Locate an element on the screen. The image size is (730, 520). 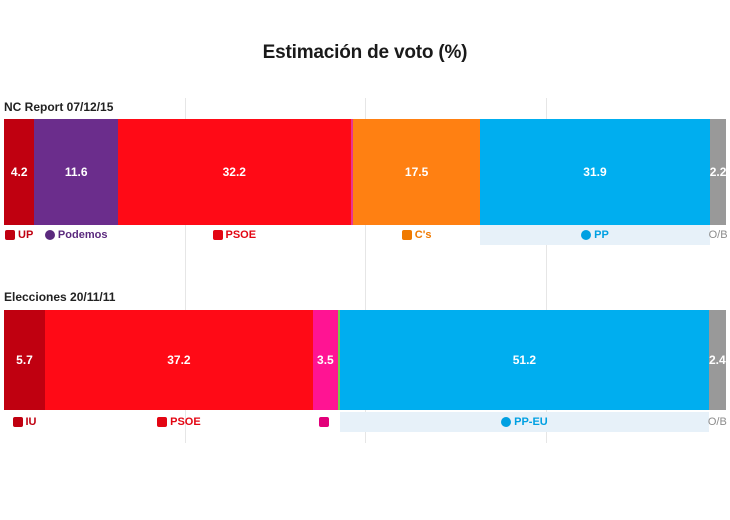
up-logo-icon is located at coordinates (10, 235).